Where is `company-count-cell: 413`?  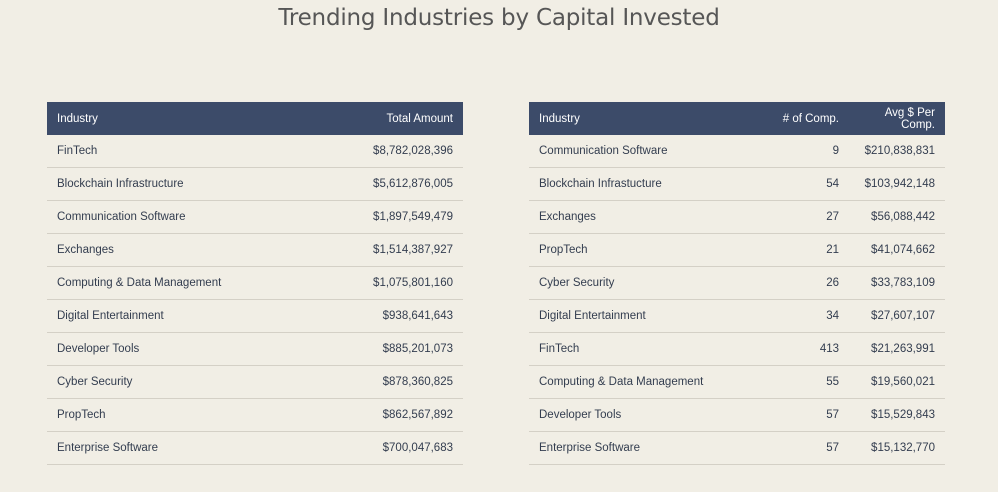
company-count-cell: 413 is located at coordinates (799, 349).